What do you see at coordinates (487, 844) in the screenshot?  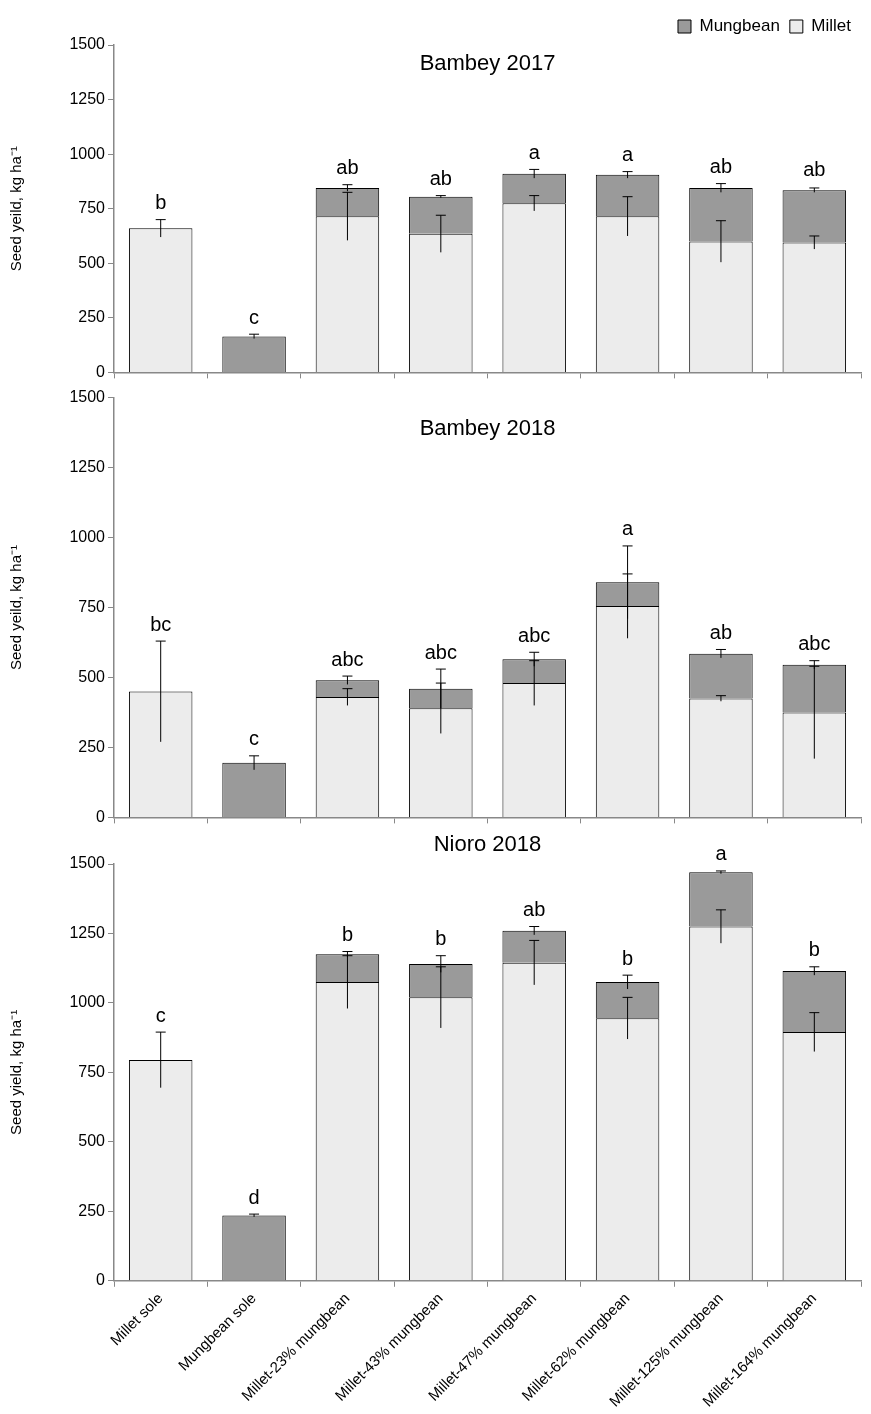 I see `chart-title: Nioro 2018` at bounding box center [487, 844].